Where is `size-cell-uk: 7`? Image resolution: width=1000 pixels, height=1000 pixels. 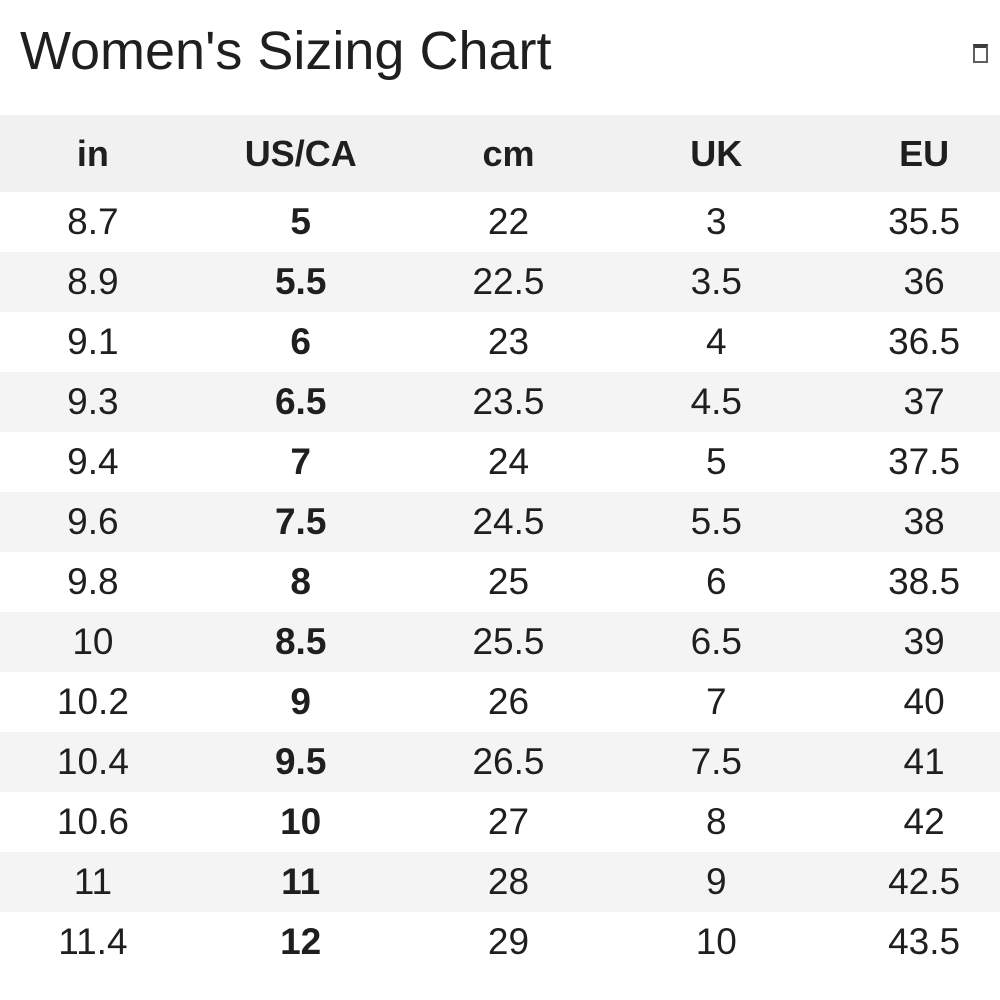 size-cell-uk: 7 is located at coordinates (716, 701).